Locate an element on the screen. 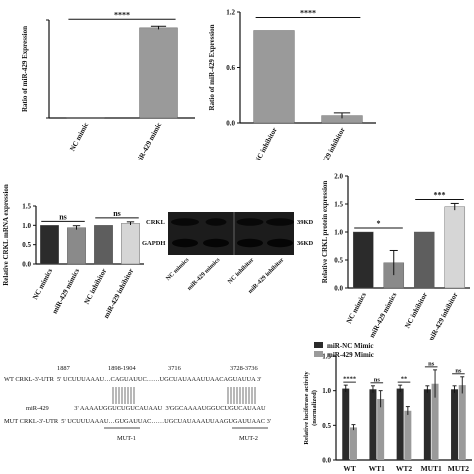 The width and height of the screenshot is (474, 474). size-label-39kd: 39KD is located at coordinates (305, 222).